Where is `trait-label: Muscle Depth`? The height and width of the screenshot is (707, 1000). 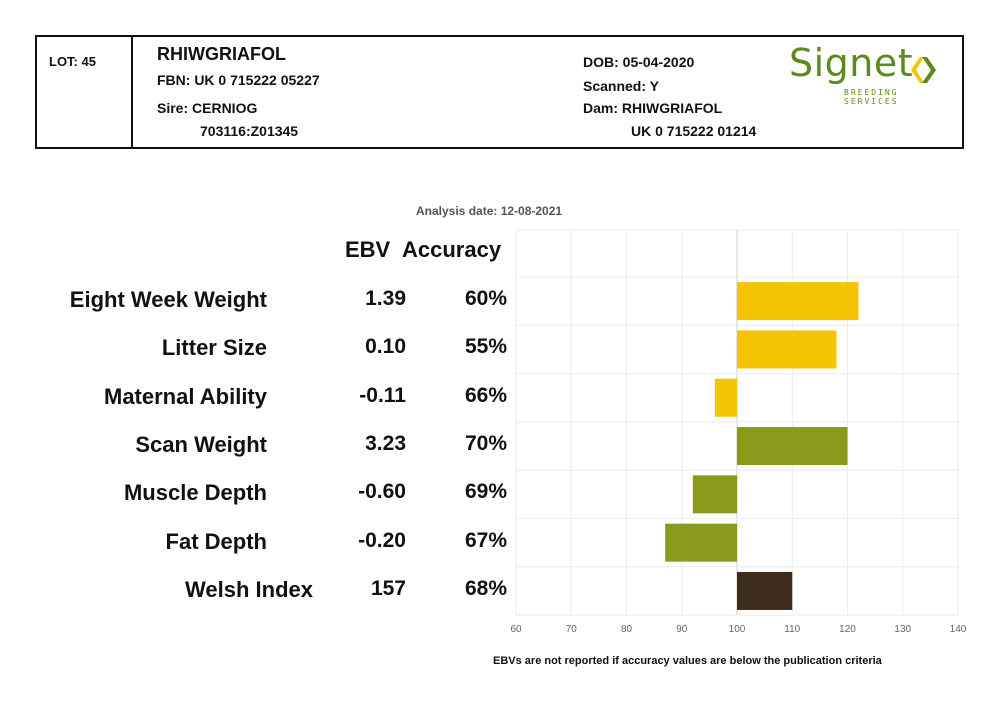
trait-label: Muscle Depth is located at coordinates (195, 493).